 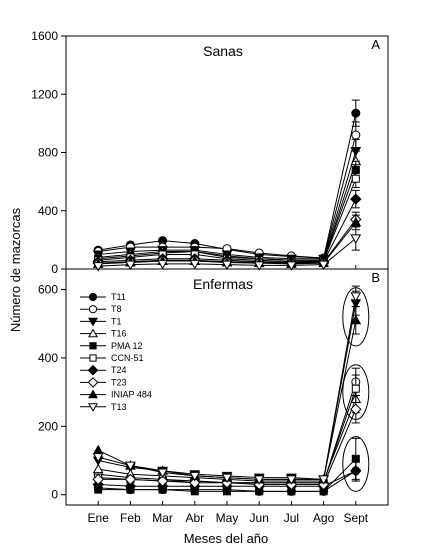 What do you see at coordinates (375, 277) in the screenshot?
I see `panel-letter: B` at bounding box center [375, 277].